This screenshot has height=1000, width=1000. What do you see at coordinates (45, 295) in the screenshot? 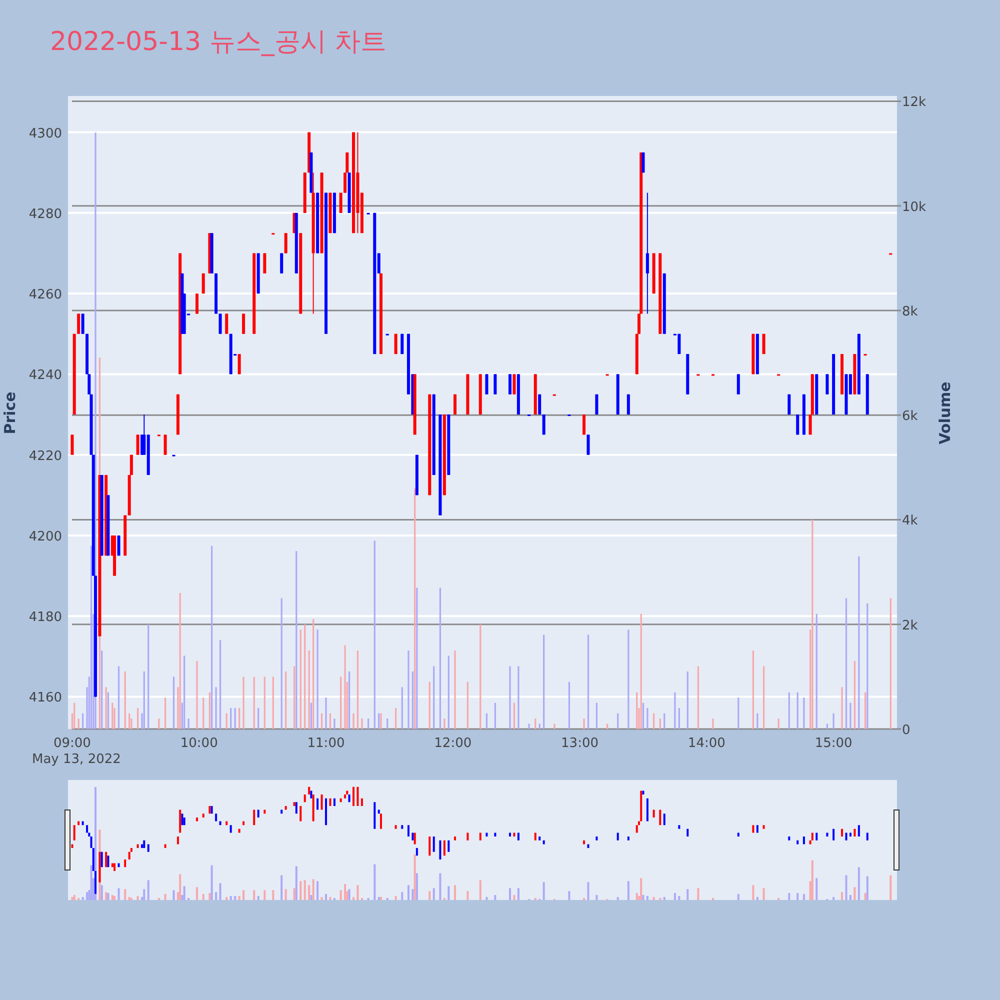
I see `y-tick-label: 4260` at bounding box center [45, 295].